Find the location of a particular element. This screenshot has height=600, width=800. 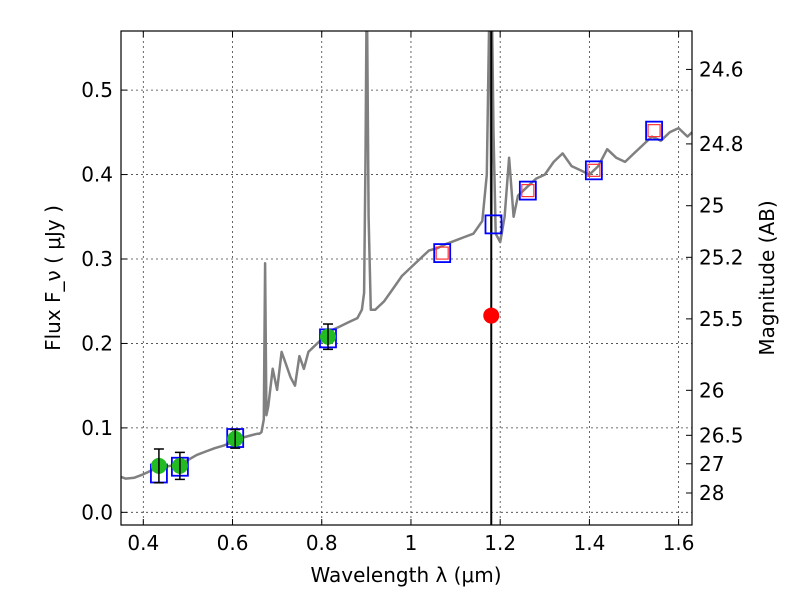

magnitude-tick-label: 25 is located at coordinates (711, 206).